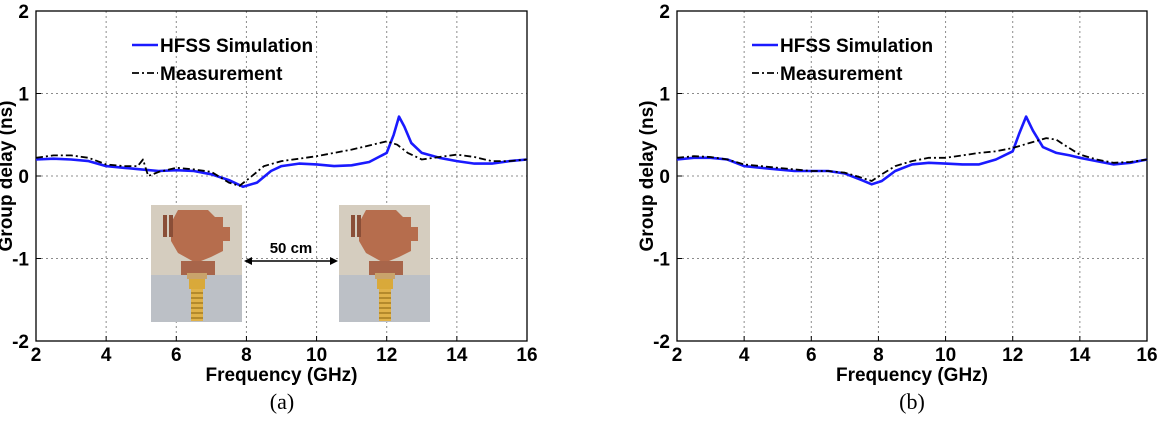 The width and height of the screenshot is (1163, 432). What do you see at coordinates (248, 261) in the screenshot?
I see `arrowhead-left` at bounding box center [248, 261].